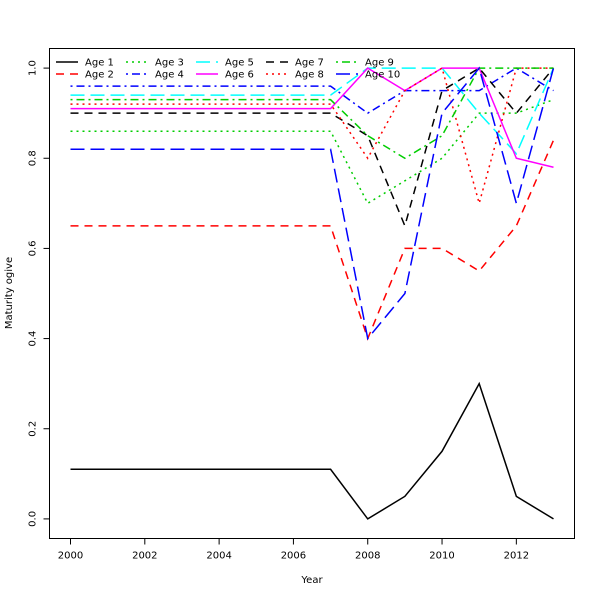 This screenshot has width=600, height=600. What do you see at coordinates (309, 75) in the screenshot?
I see `legend-label-age-8: Age 8` at bounding box center [309, 75].